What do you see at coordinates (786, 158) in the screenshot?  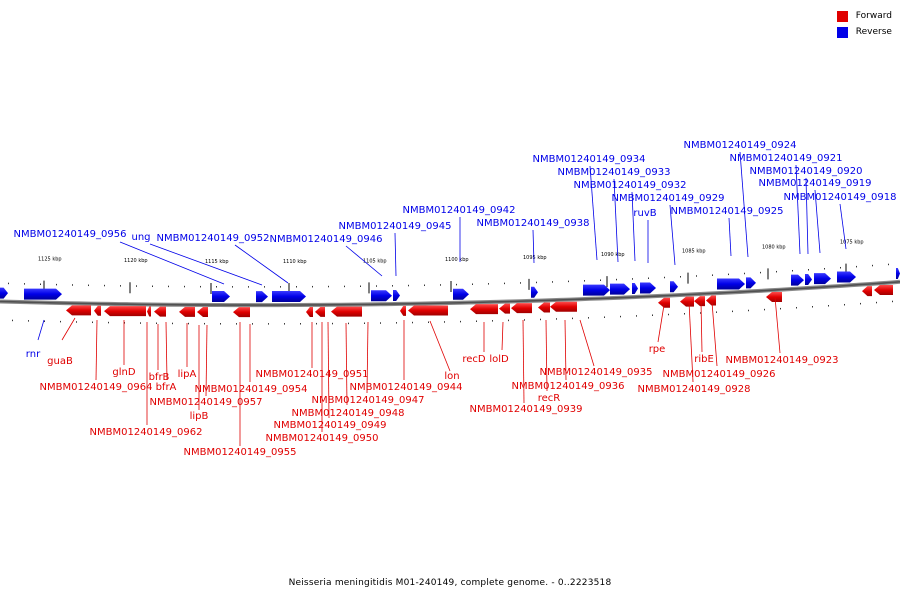 I see `gene-label: NMBM01240149_0921` at bounding box center [786, 158].